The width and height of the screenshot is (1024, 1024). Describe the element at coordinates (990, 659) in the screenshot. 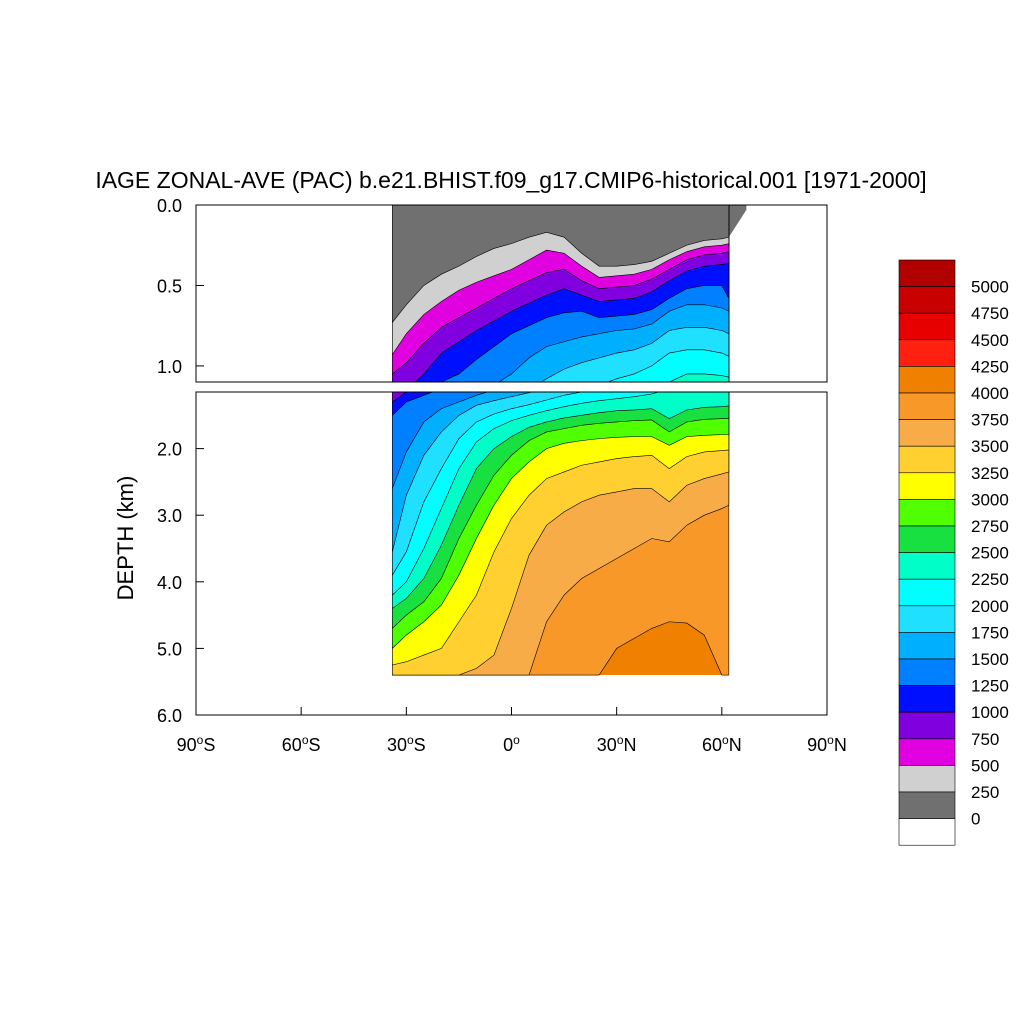

I see `colorbar-label: 1500` at that location.